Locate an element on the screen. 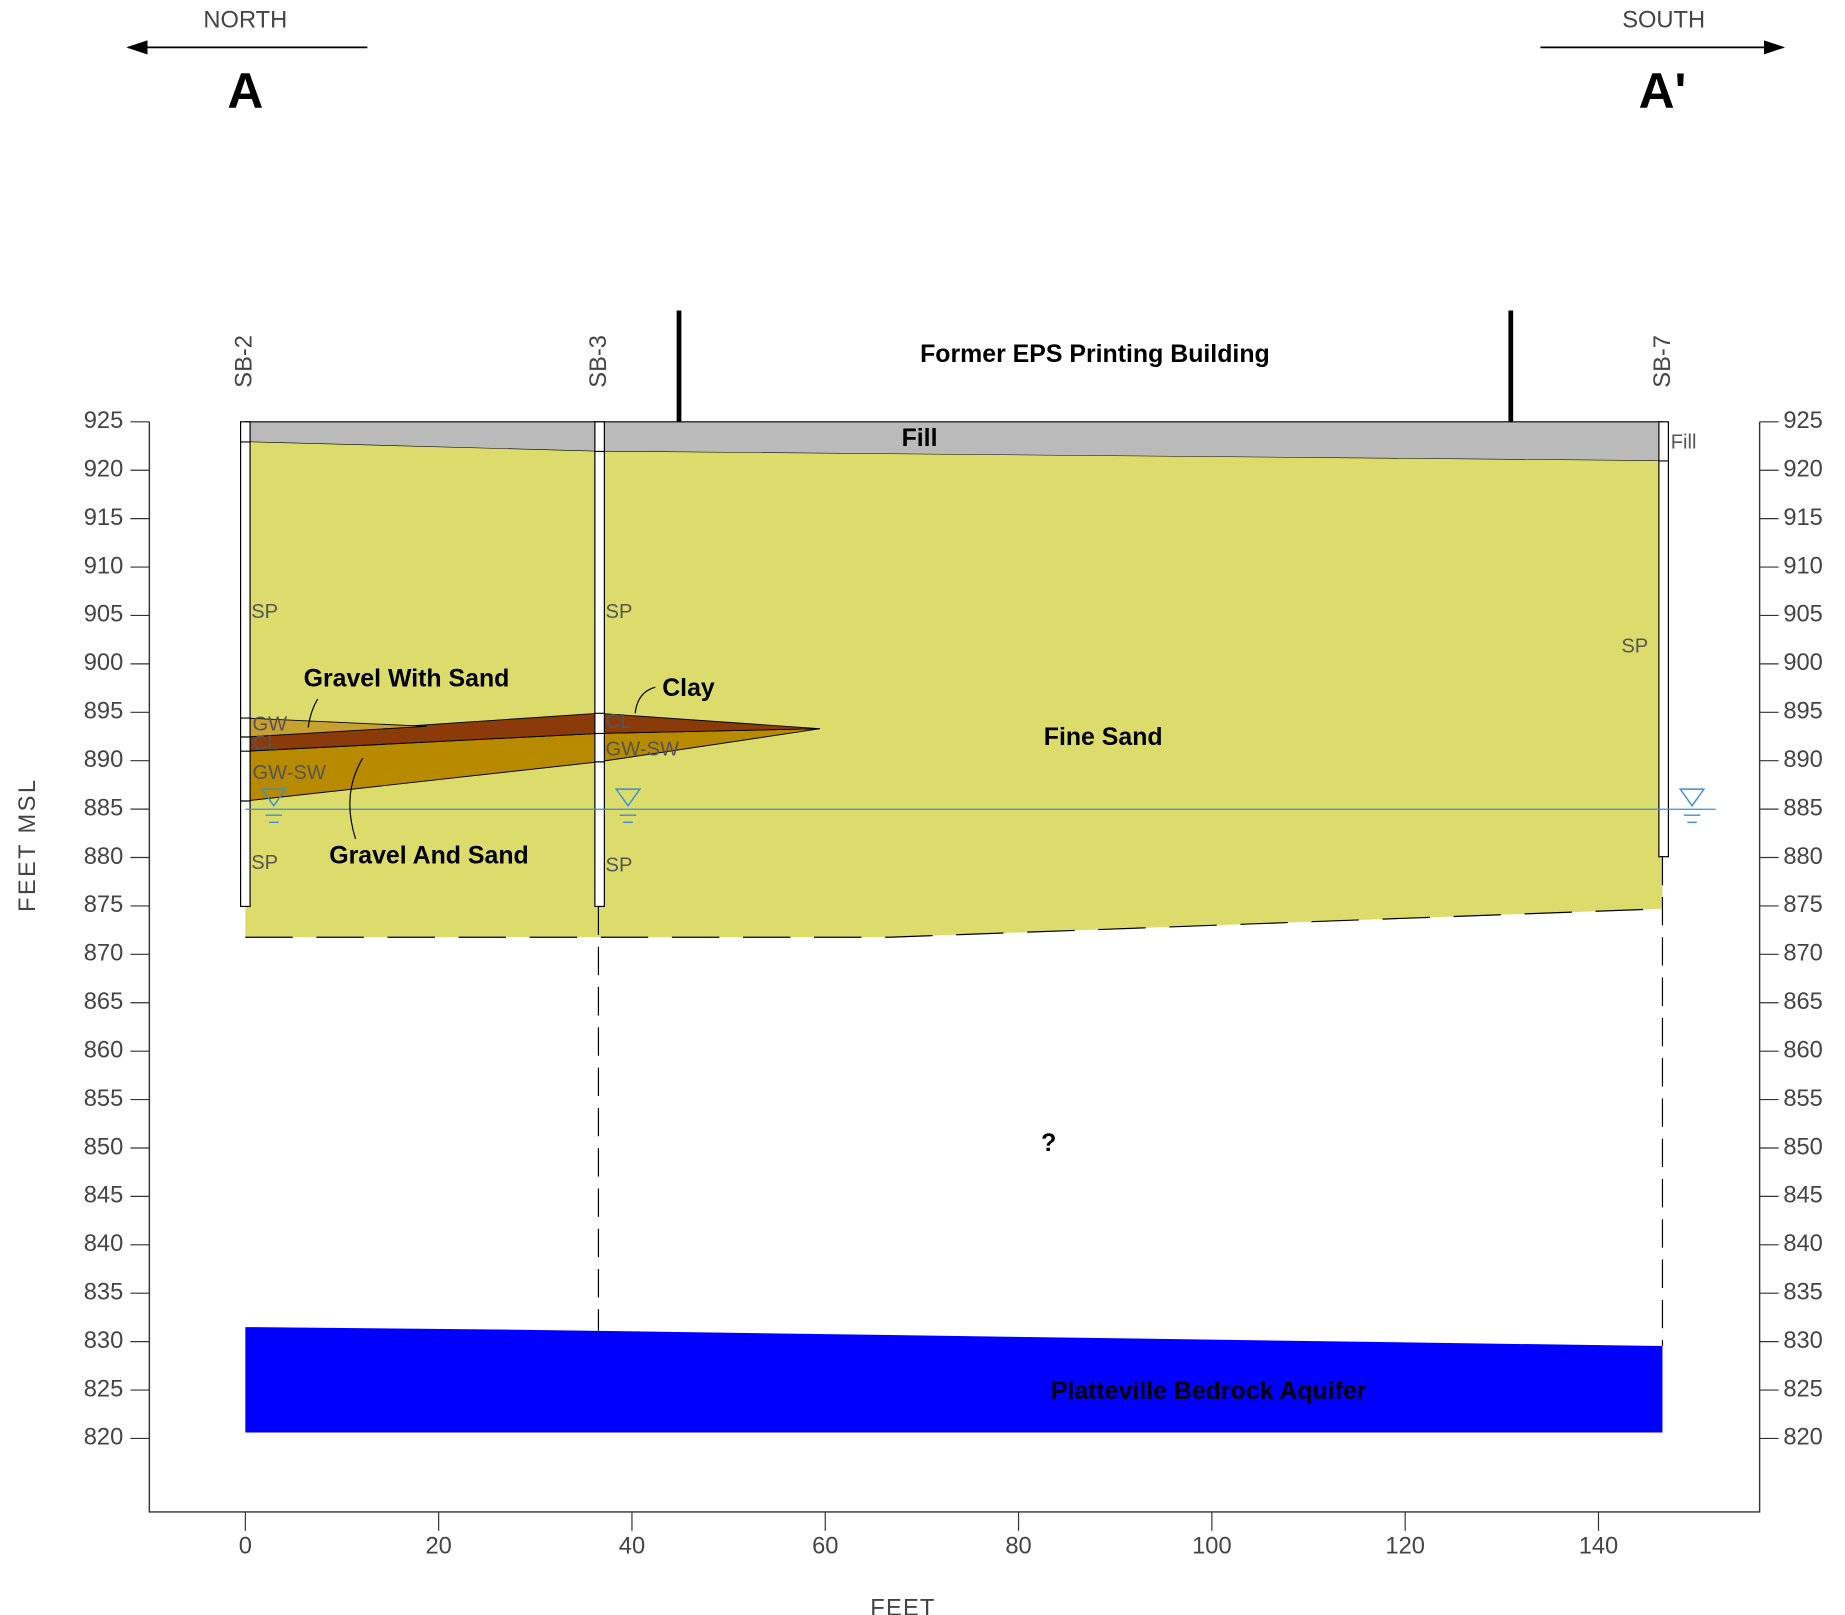  direction: NORTH is located at coordinates (245, 21).